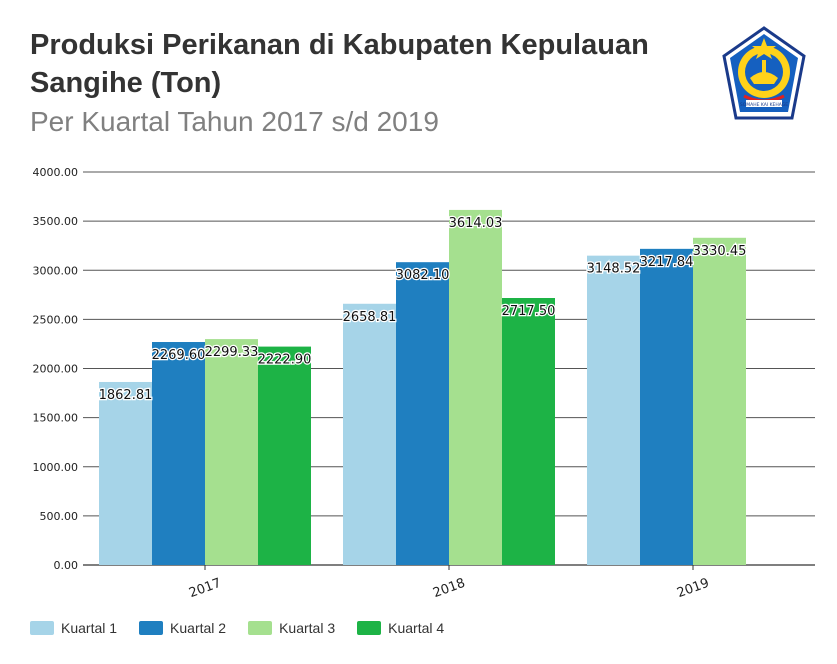  I want to click on data-label: 2299.33, so click(232, 352).